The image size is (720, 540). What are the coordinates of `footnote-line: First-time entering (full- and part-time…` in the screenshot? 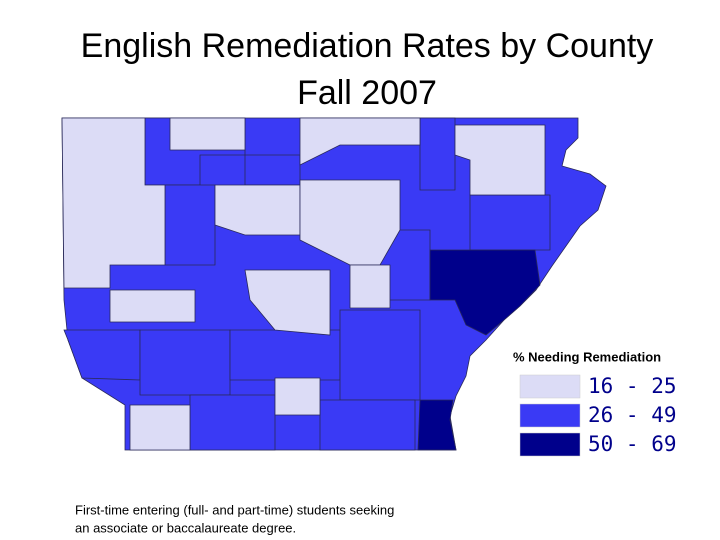 It's located at (234, 509).